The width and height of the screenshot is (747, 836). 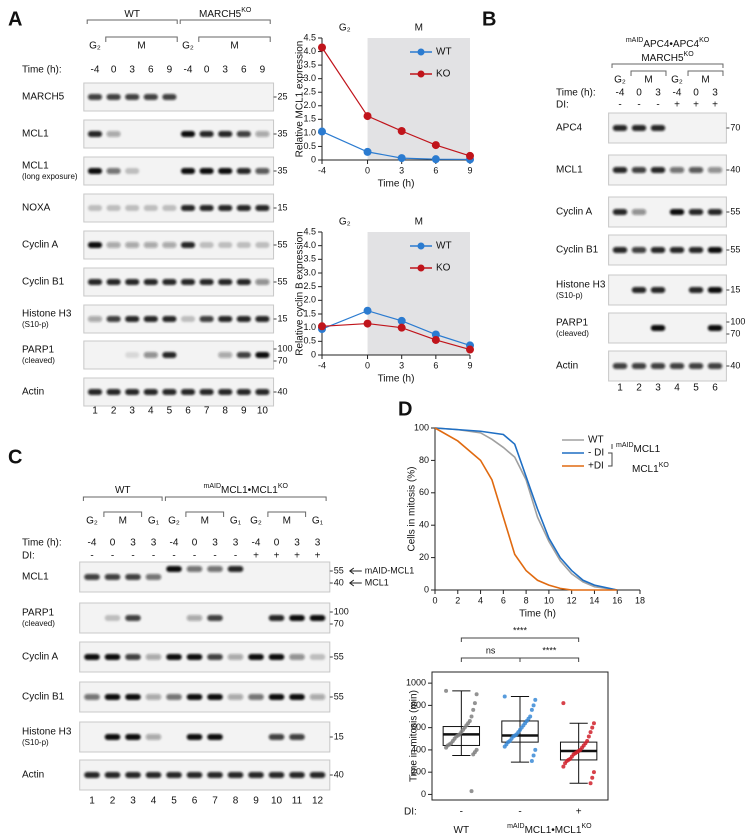 I want to click on y-tick-label: 20, so click(x=424, y=557).